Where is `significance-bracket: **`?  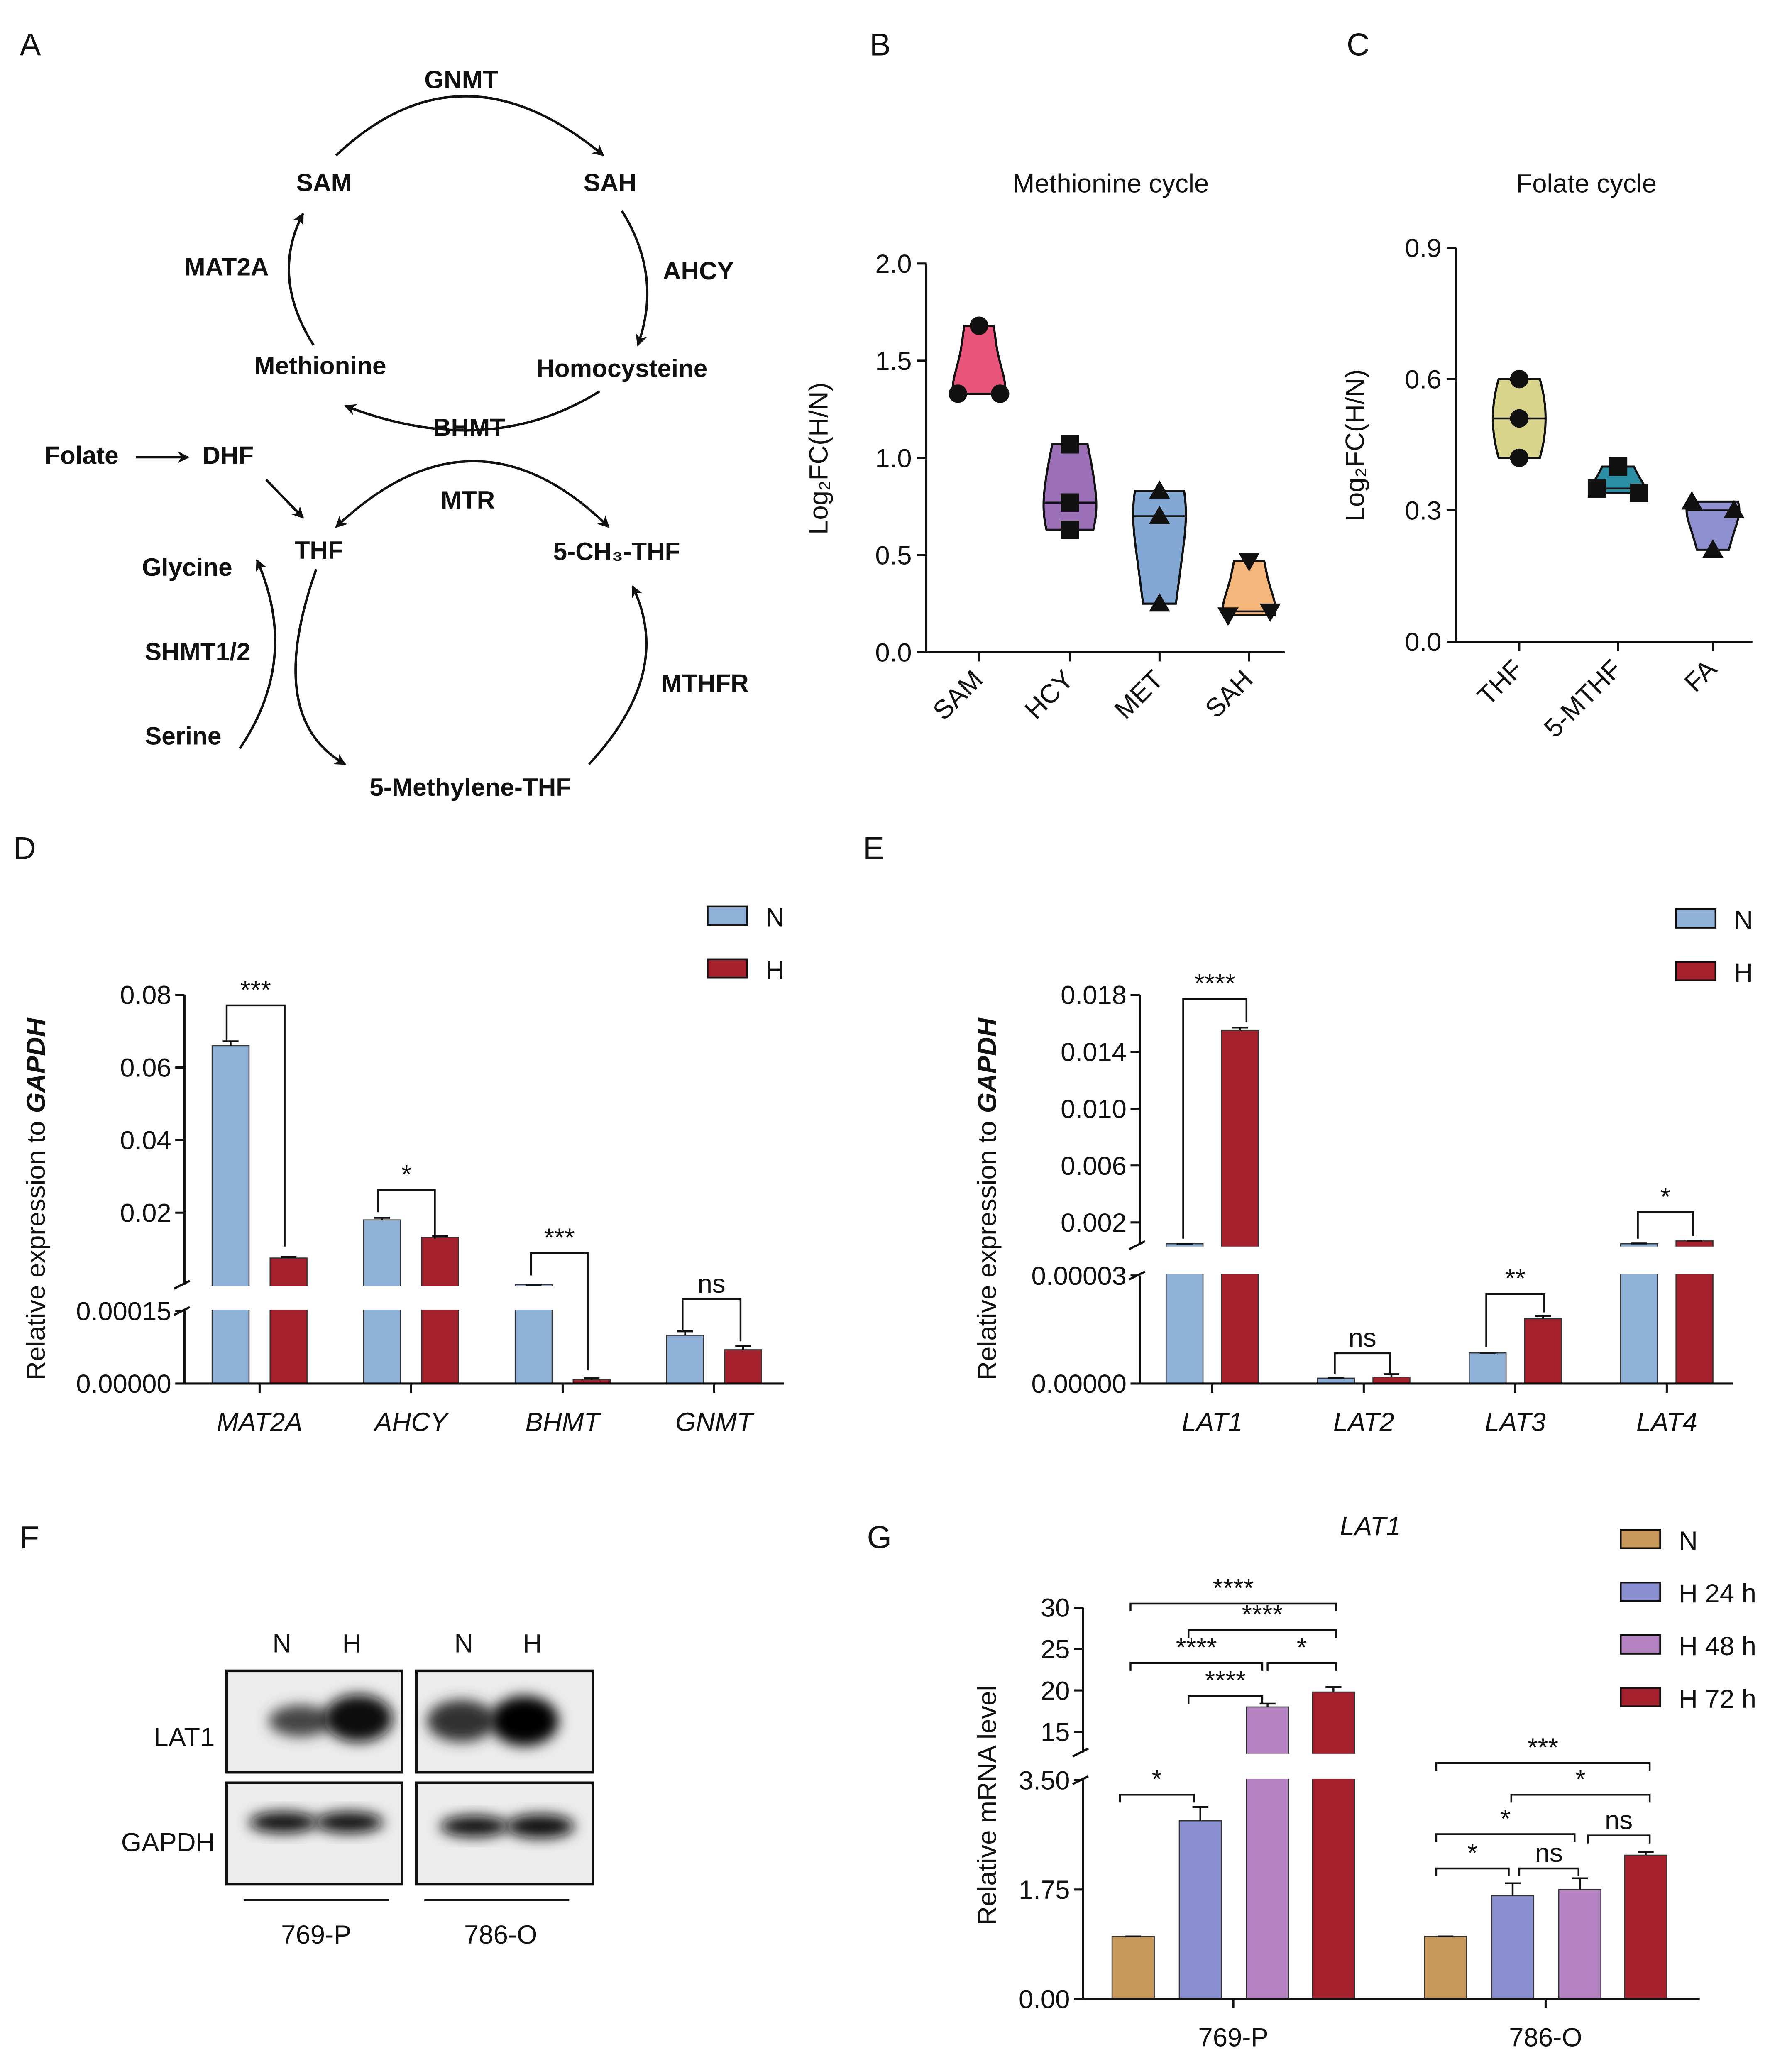 significance-bracket: ** is located at coordinates (1515, 1305).